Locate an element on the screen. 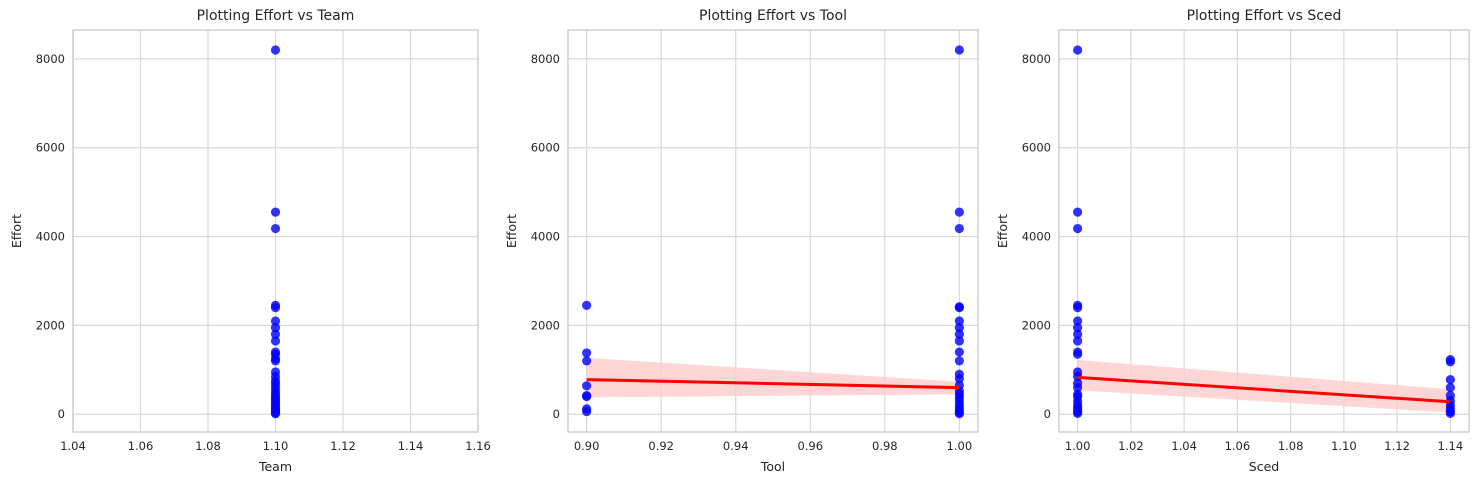 The image size is (1484, 489). chart-title: Plotting Effort vs Sced is located at coordinates (1264, 16).